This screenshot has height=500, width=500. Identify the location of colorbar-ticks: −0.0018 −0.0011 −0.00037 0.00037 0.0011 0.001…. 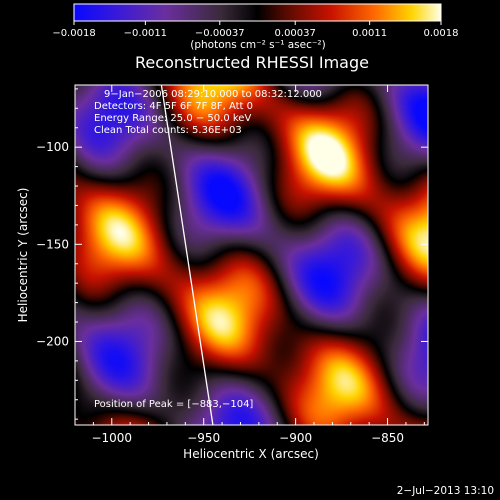
(255, 30).